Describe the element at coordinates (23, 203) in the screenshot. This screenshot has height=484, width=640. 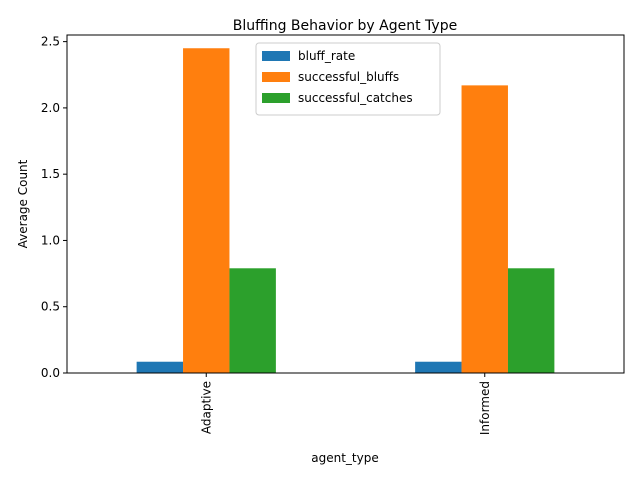
I see `y-axis-label: Average Count` at that location.